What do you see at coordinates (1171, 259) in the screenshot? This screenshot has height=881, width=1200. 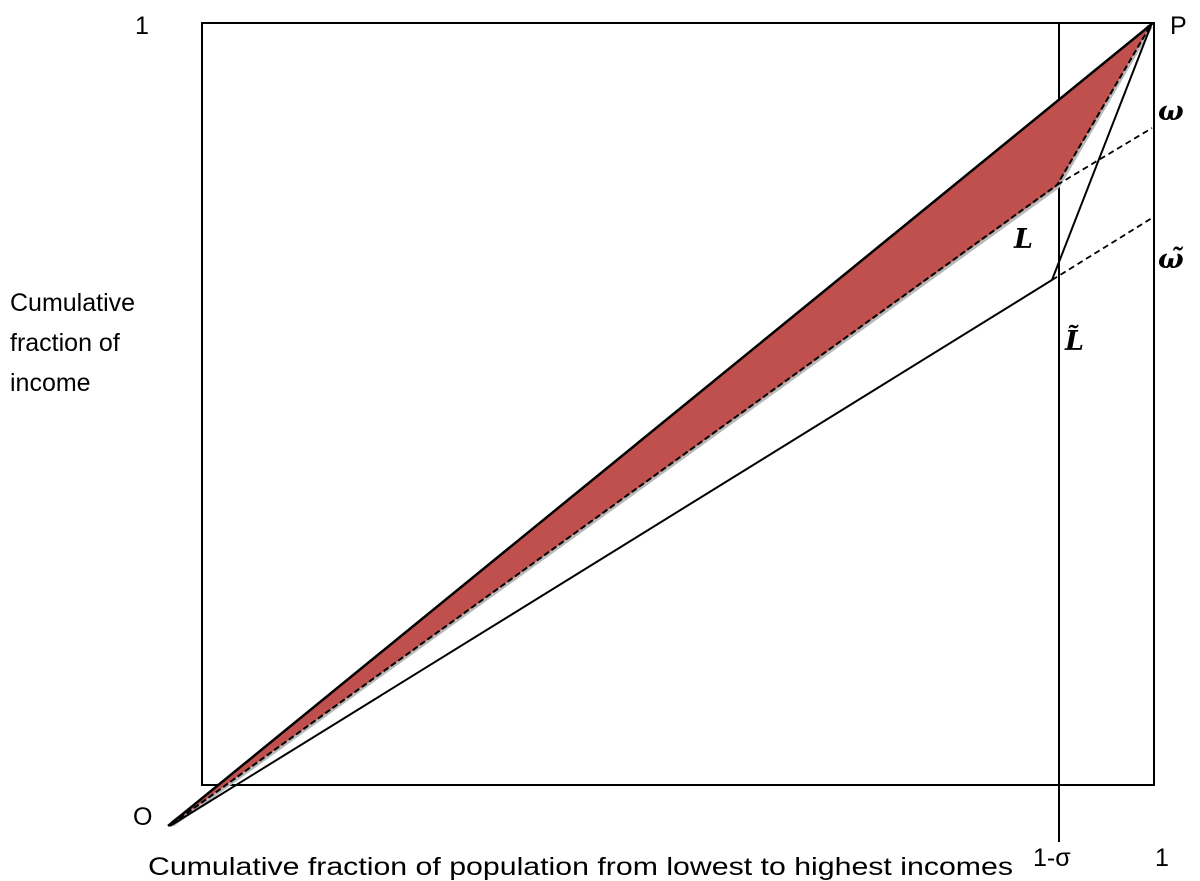 I see `omega-tilde-label: ω̃` at bounding box center [1171, 259].